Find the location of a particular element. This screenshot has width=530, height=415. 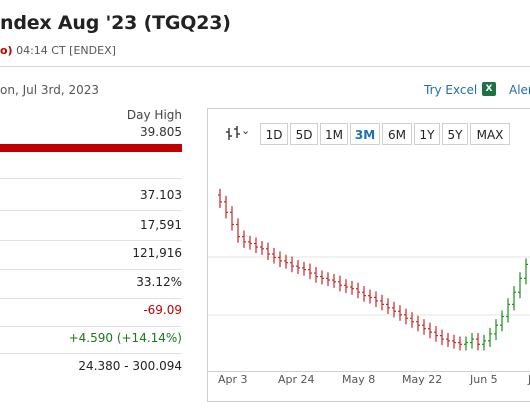

stat-value: 121,916 is located at coordinates (157, 253).